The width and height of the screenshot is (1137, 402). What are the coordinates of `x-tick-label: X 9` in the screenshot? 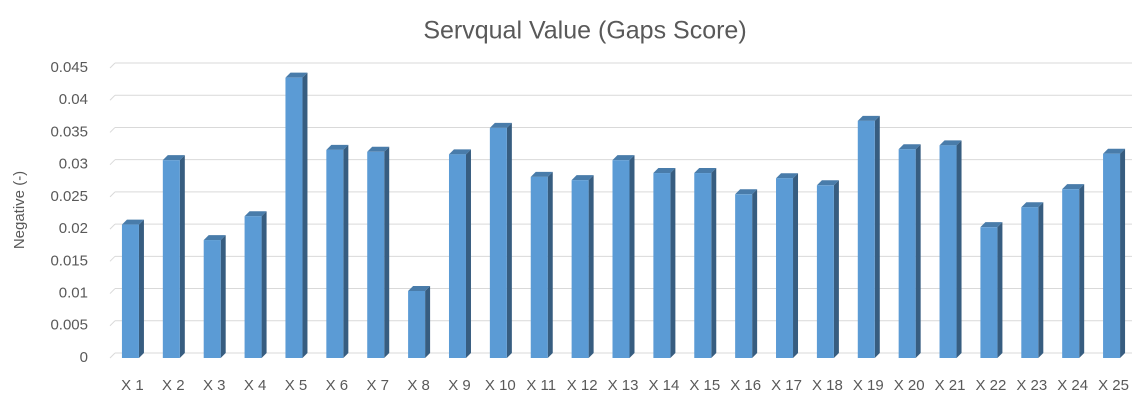 It's located at (459, 385).